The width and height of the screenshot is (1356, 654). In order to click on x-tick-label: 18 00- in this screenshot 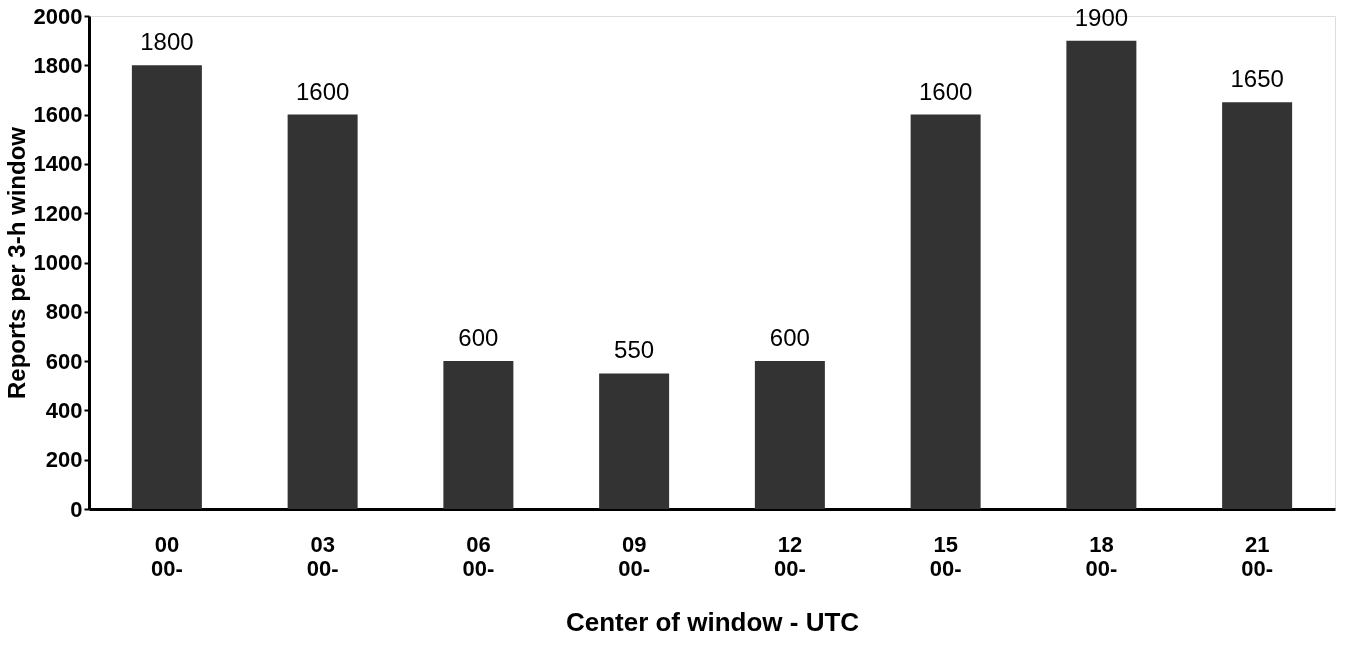, I will do `click(1101, 556)`.